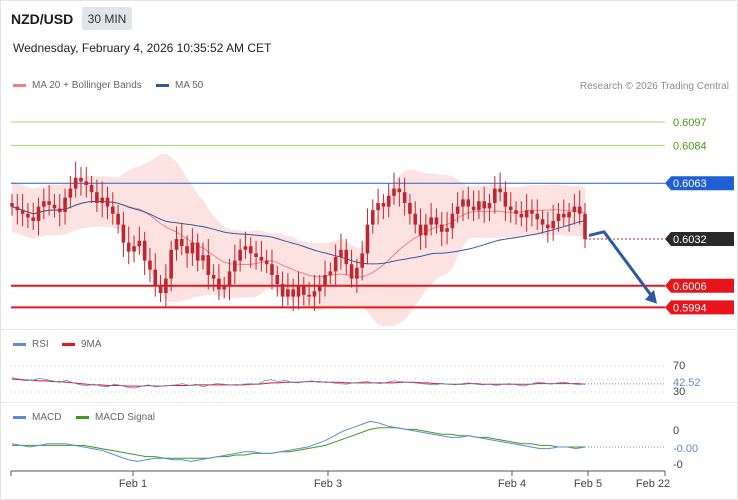 This screenshot has width=738, height=500. Describe the element at coordinates (690, 240) in the screenshot. I see `current-price-label: 0.6032` at that location.